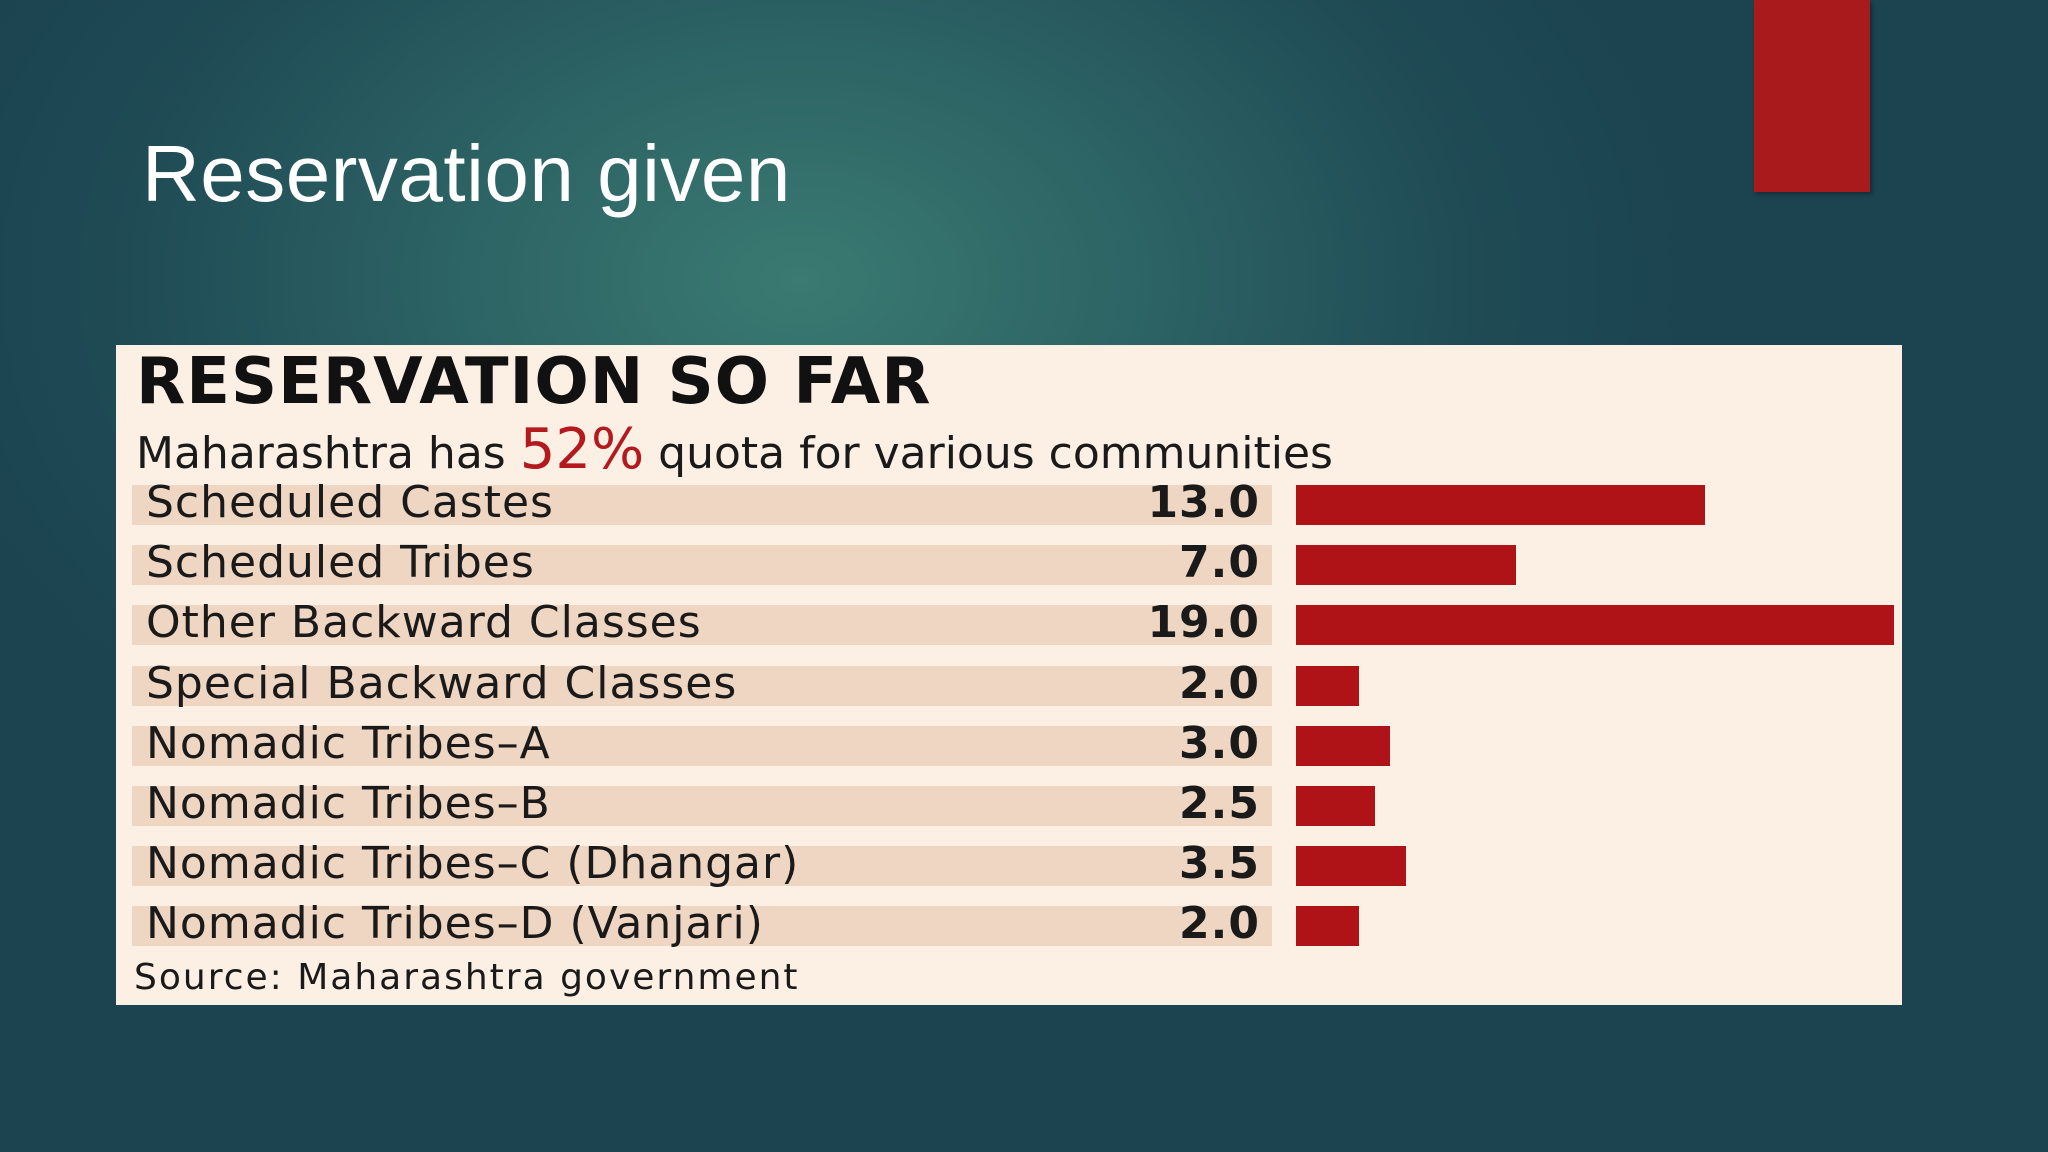  I want to click on bar-row: Nomadic Tribes–D (Vanjari) 2.0, so click(1007, 923).